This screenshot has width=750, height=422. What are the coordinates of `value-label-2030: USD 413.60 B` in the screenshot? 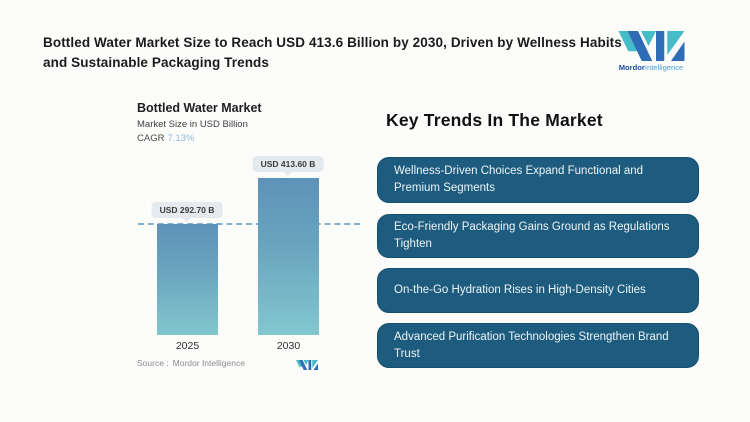 It's located at (288, 164).